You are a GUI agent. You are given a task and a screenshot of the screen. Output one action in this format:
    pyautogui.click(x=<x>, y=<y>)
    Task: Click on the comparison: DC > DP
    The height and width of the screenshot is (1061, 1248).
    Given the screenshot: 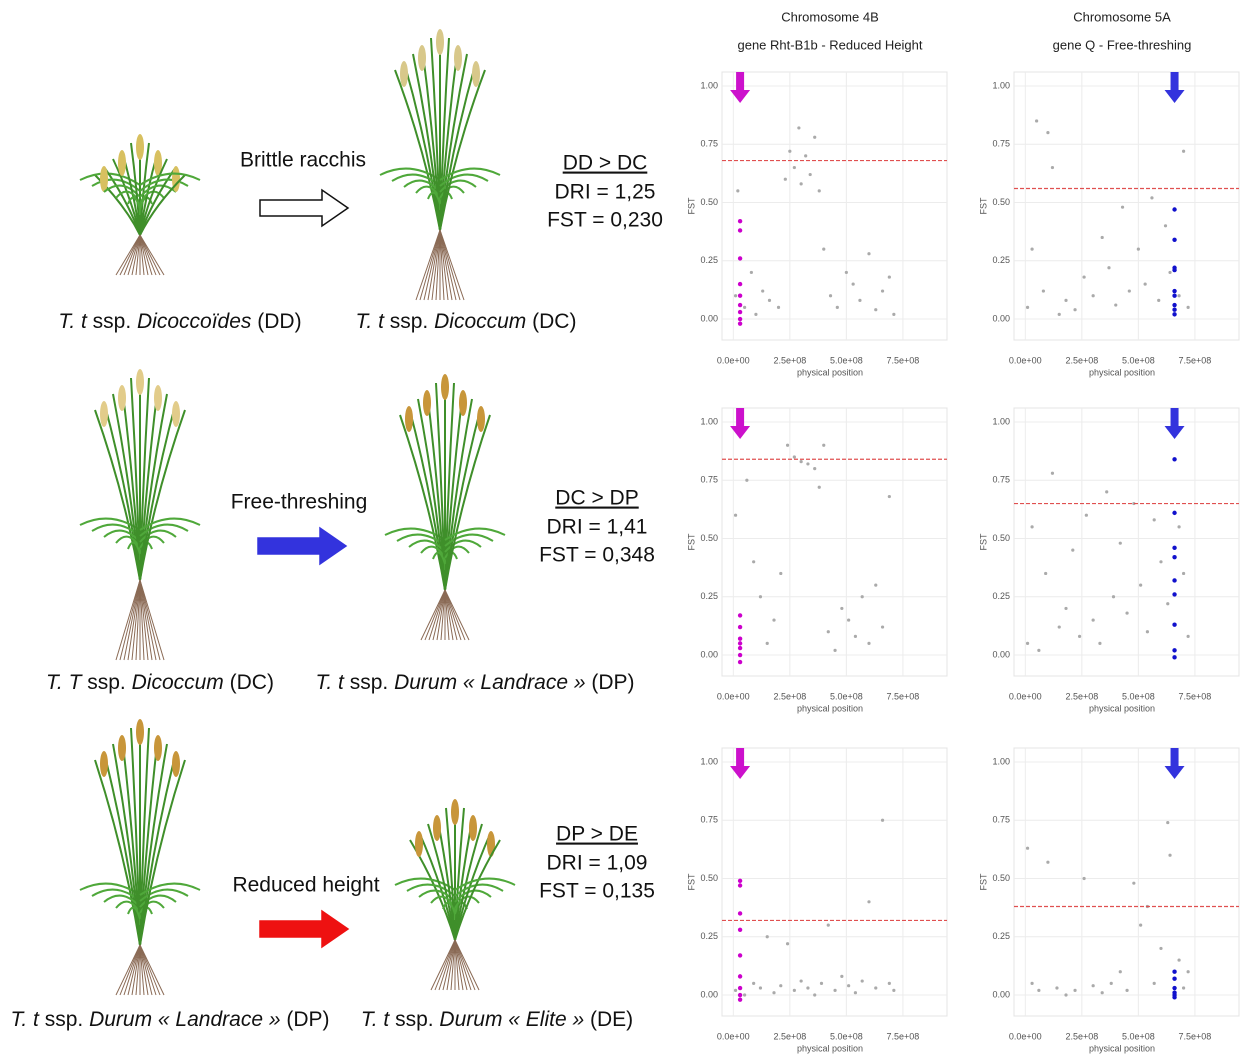 What is the action you would take?
    pyautogui.click(x=596, y=498)
    